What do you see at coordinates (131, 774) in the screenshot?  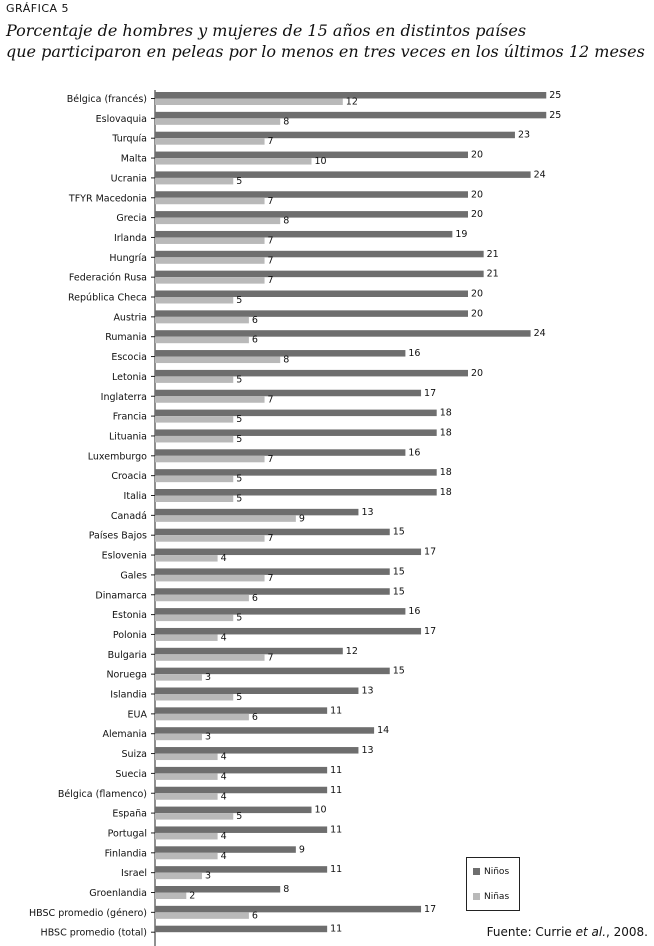 I see `category-label: Suecia` at bounding box center [131, 774].